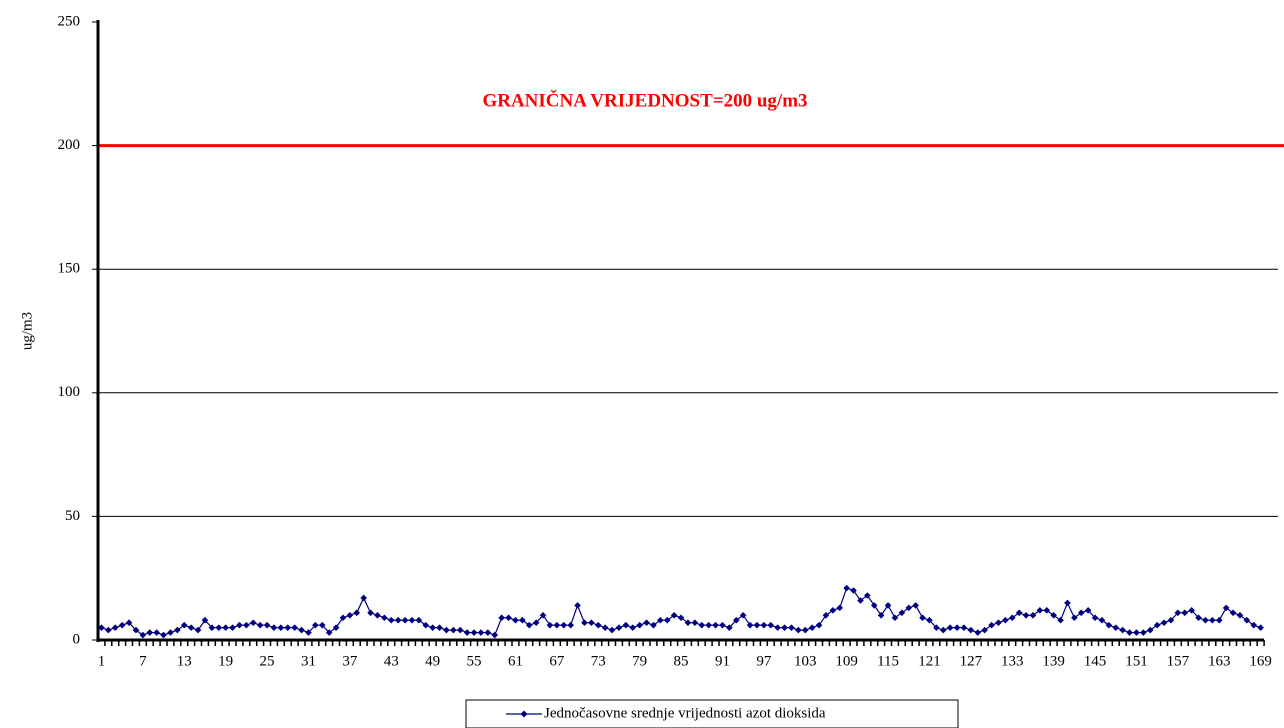 This screenshot has height=728, width=1284. What do you see at coordinates (102, 661) in the screenshot?
I see `x-tick-label: 1` at bounding box center [102, 661].